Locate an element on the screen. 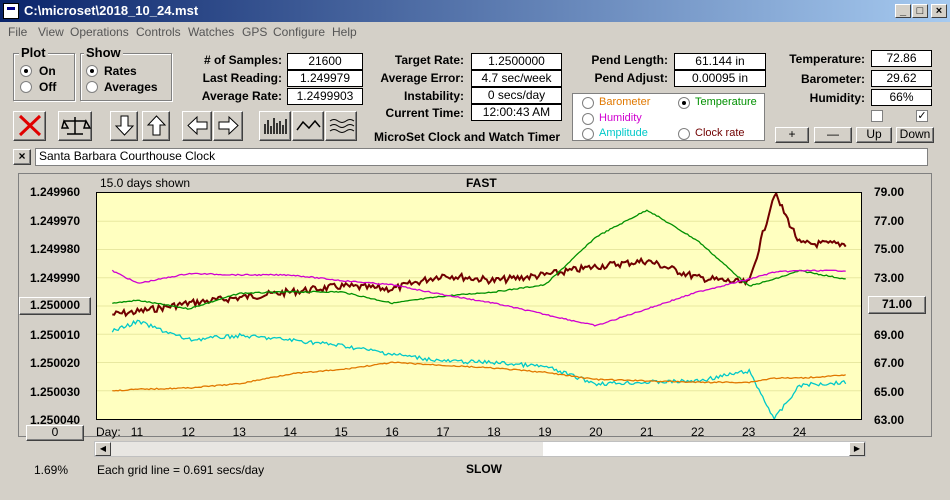 The width and height of the screenshot is (950, 500). down-button: Down is located at coordinates (915, 135).